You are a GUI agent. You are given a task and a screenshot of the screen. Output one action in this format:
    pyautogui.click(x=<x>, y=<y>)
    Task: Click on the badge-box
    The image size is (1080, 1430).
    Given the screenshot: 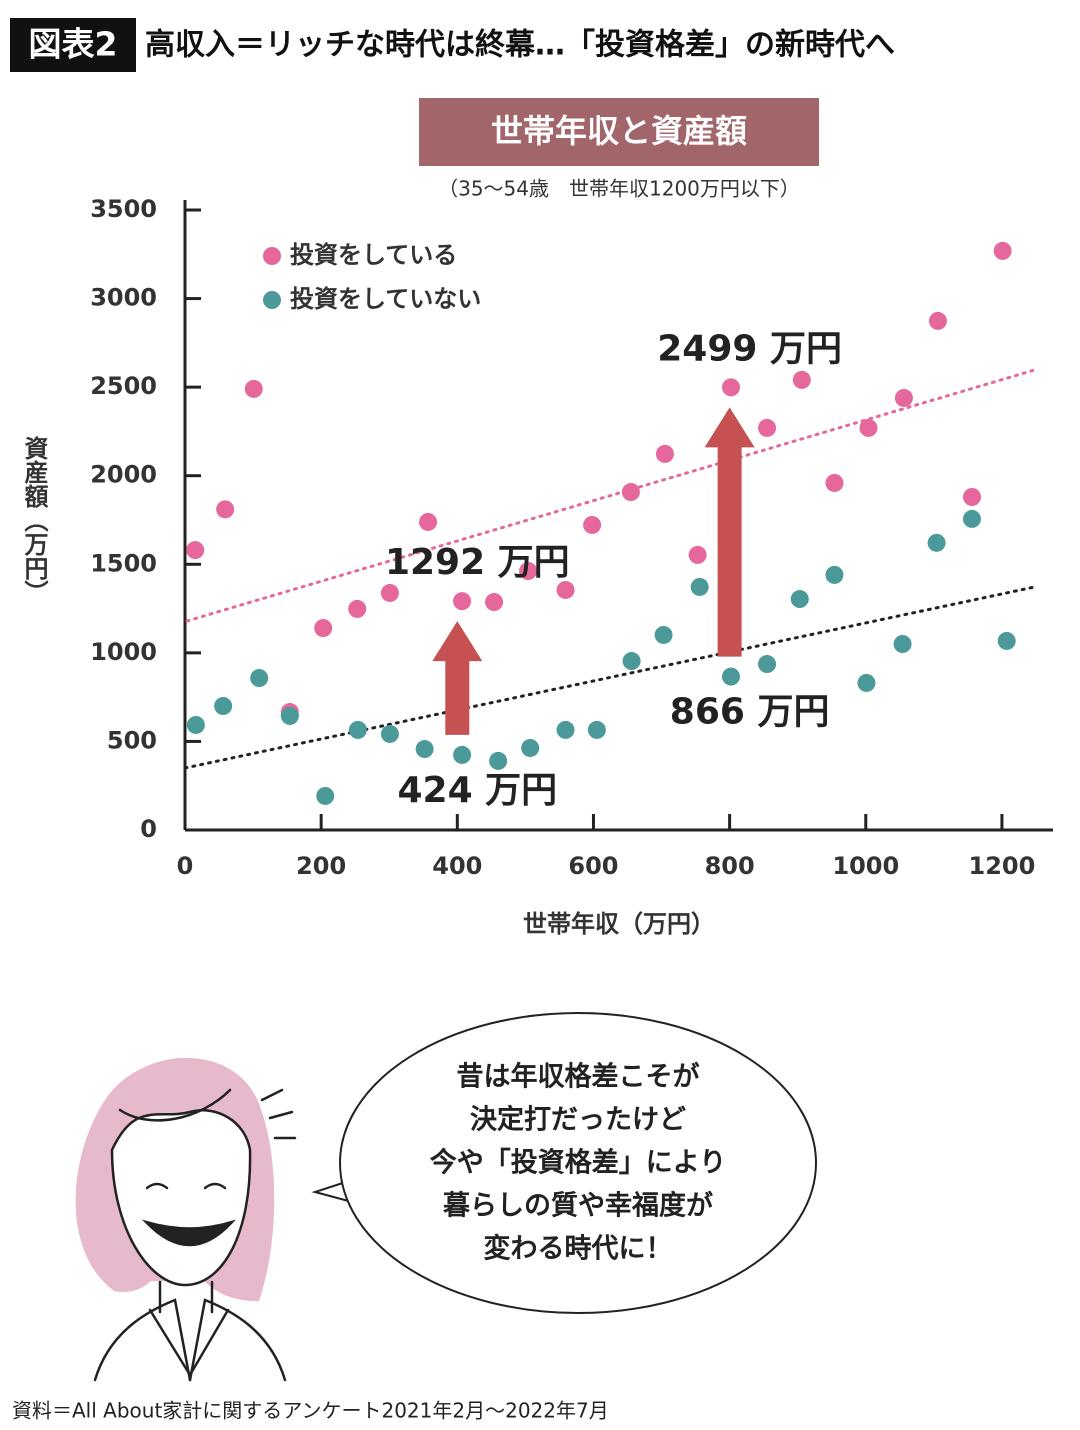 What is the action you would take?
    pyautogui.click(x=73, y=45)
    